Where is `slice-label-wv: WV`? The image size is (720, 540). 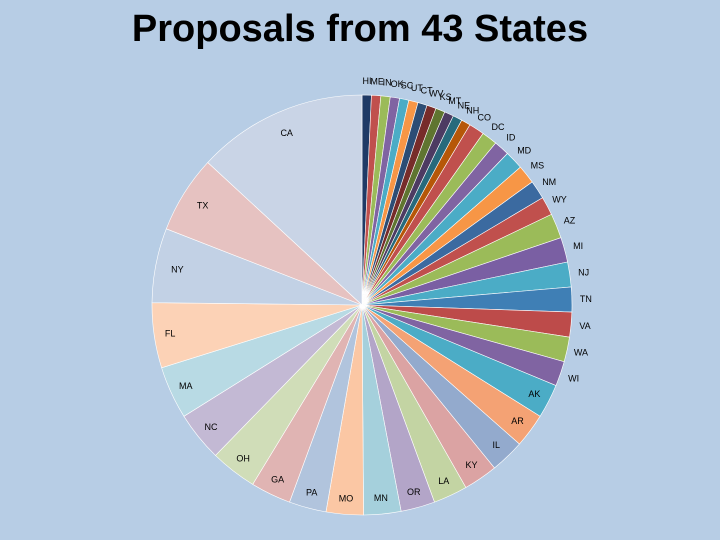 slice-label-wv: WV is located at coordinates (436, 94).